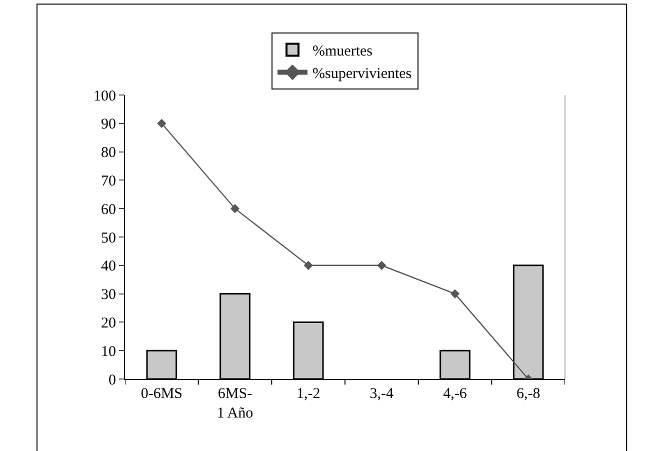 The height and width of the screenshot is (451, 645). I want to click on y-tick-label: 80, so click(108, 153).